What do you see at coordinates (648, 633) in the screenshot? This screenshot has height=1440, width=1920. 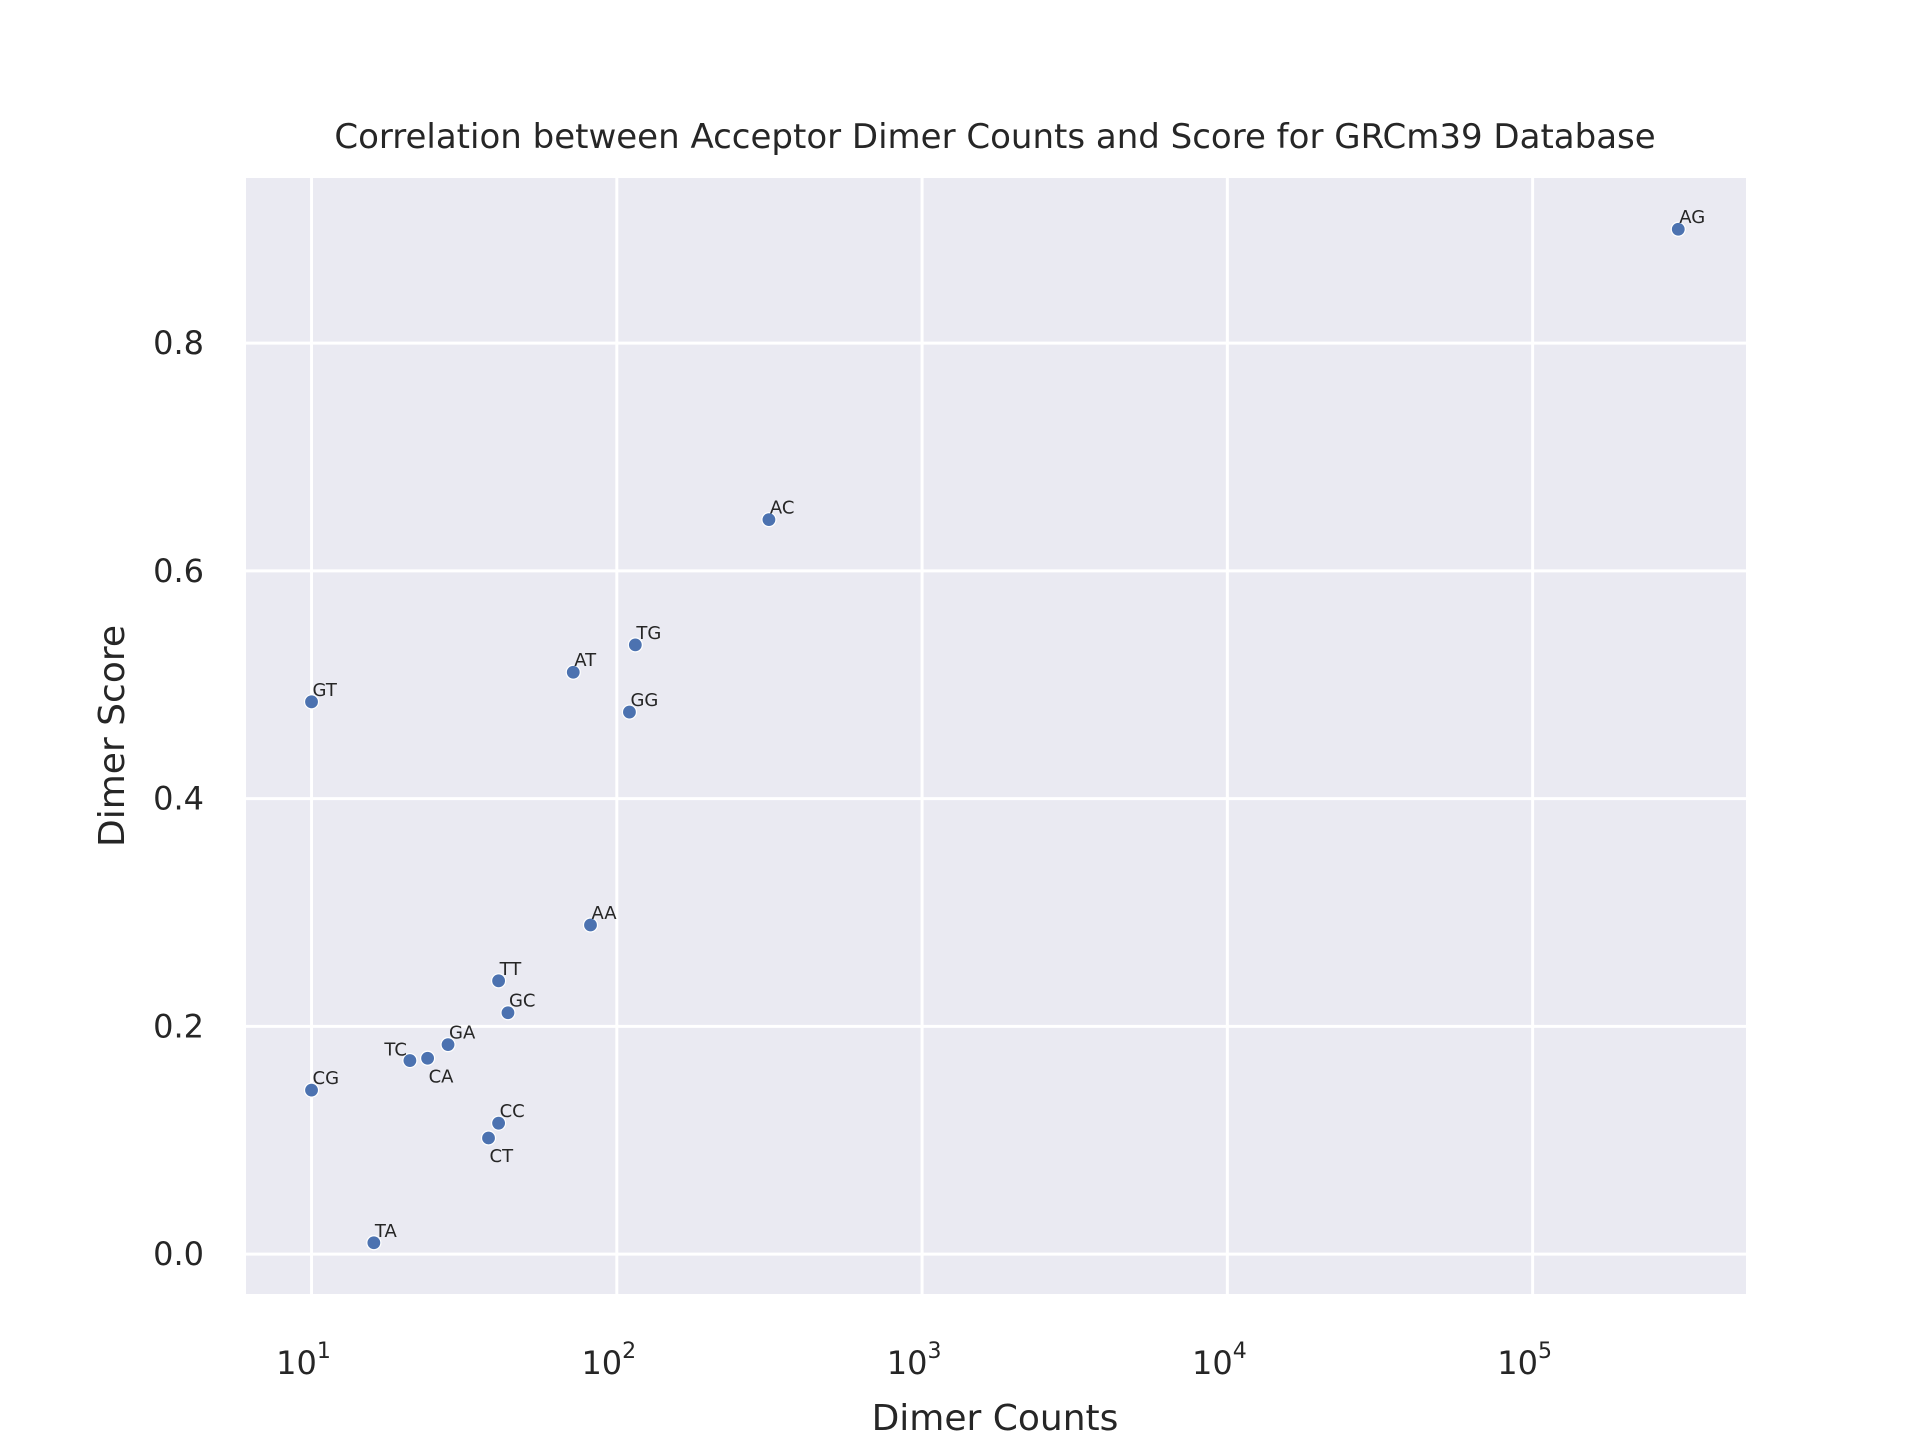 I see `point-label-tg: TG` at bounding box center [648, 633].